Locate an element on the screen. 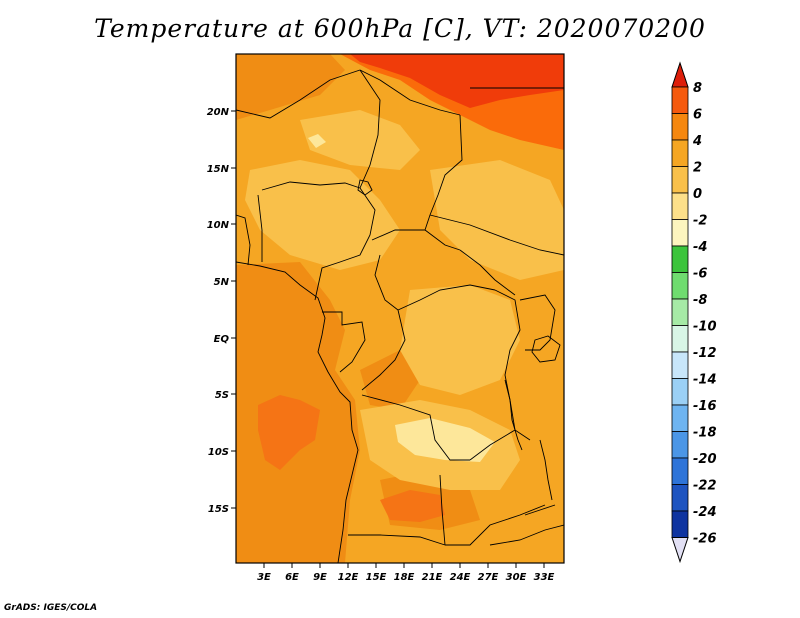 The width and height of the screenshot is (800, 618). lat-label: EQ is located at coordinates (222, 339).